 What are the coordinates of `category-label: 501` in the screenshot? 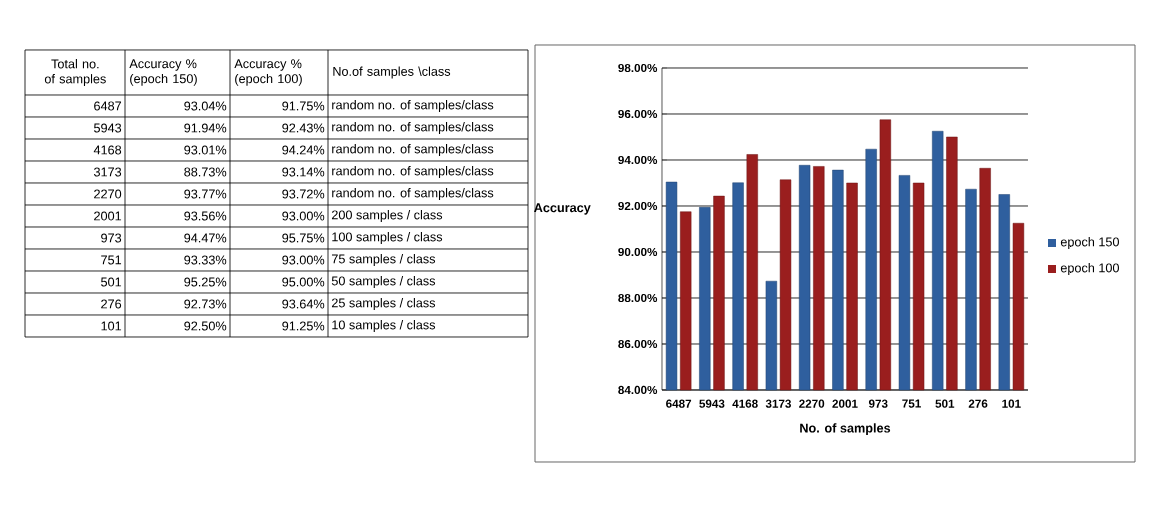 It's located at (111, 282).